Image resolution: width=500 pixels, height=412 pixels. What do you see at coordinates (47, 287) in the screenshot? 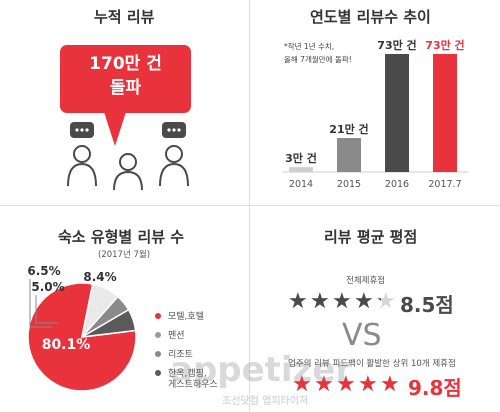
I see `pie-value-label: 5.0%` at bounding box center [47, 287].